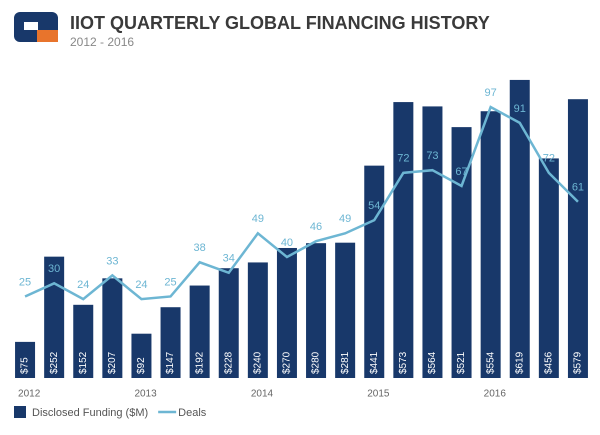 The height and width of the screenshot is (435, 600). Describe the element at coordinates (141, 365) in the screenshot. I see `bar-value-label: $92` at that location.